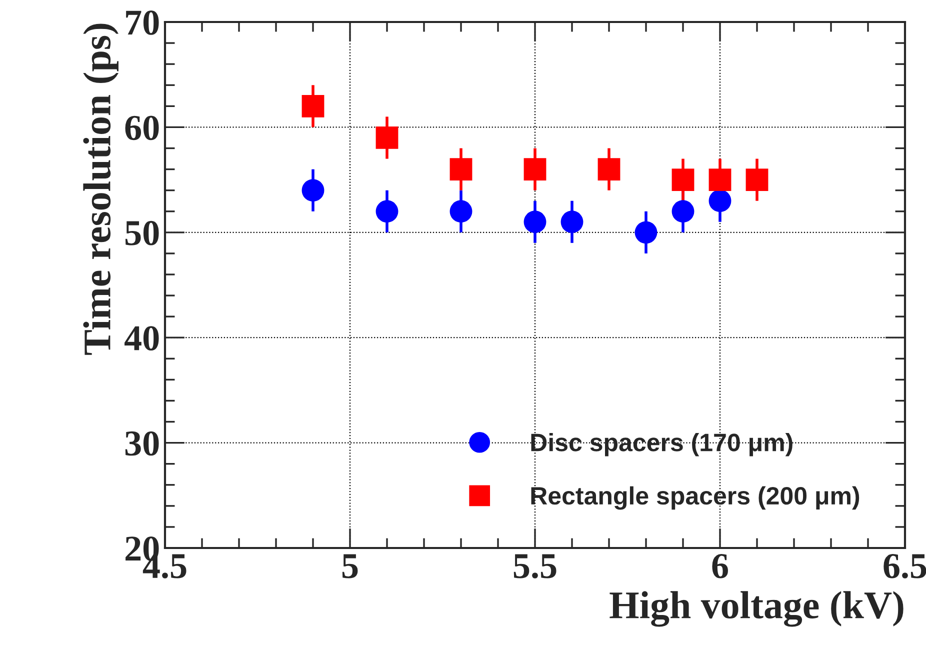 This screenshot has width=926, height=659. I want to click on y-tick-label: 60, so click(142, 128).